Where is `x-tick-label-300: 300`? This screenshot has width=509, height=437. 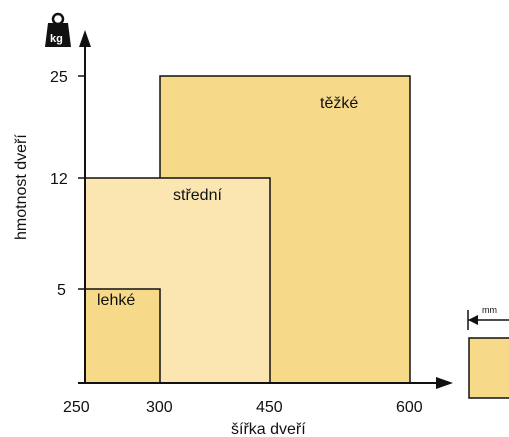 x-tick-label-300: 300 is located at coordinates (159, 407).